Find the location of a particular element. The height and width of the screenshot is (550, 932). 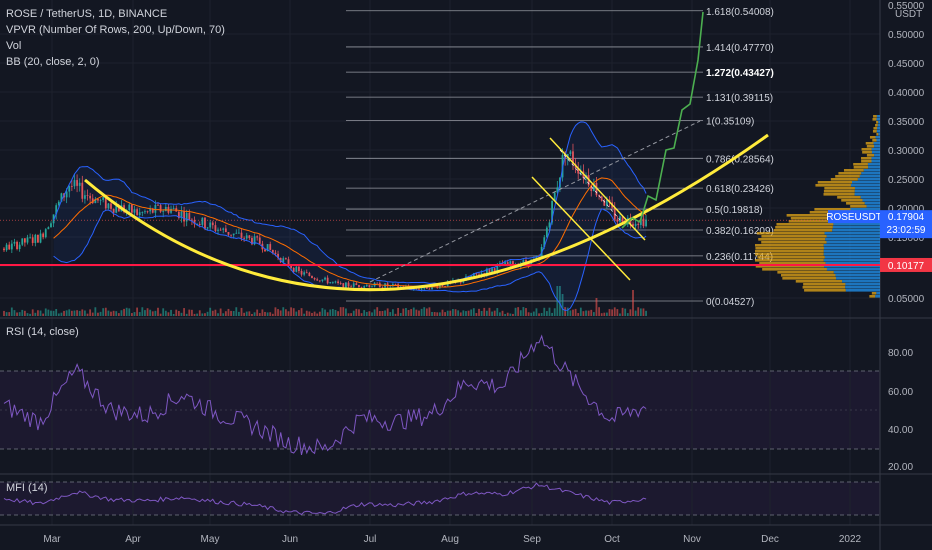

vpvr-legend: VPVR (Number Of Rows, 200, Up/Down, 70) is located at coordinates (115, 30).